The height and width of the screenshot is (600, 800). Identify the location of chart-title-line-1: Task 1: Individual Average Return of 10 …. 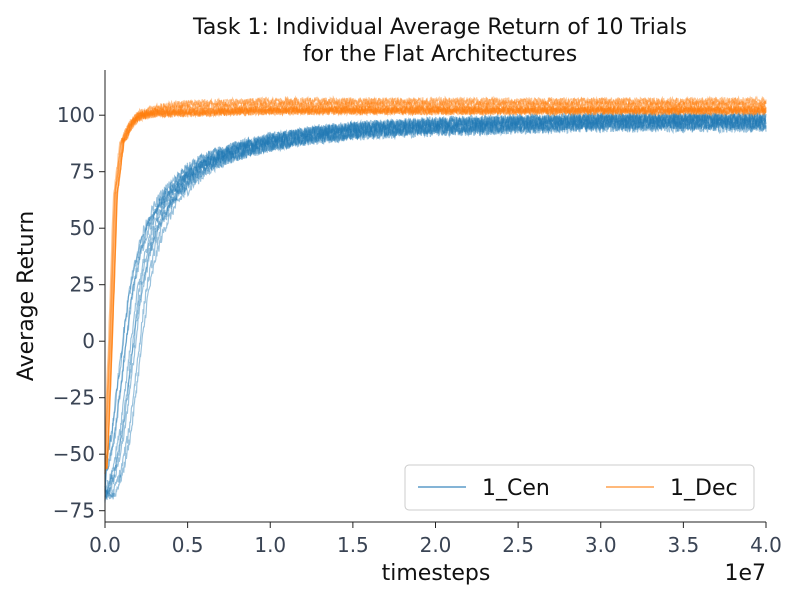
(439, 27).